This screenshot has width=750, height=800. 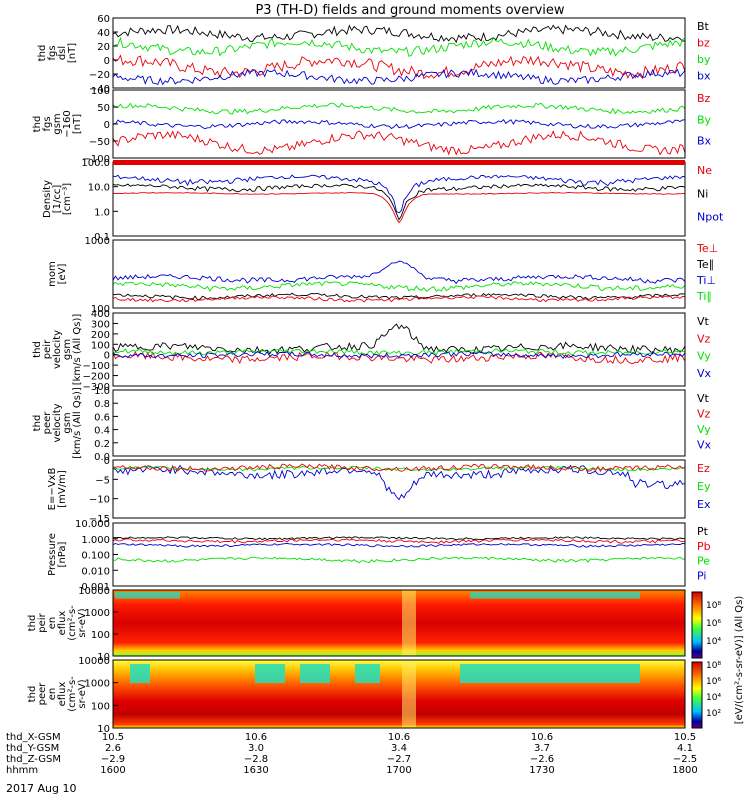 I want to click on panel-fgs-gsm: 100 50 0 −50 −100 thd fgs gsm −160 [nT] Bz By Bx, so click(x=372, y=125).